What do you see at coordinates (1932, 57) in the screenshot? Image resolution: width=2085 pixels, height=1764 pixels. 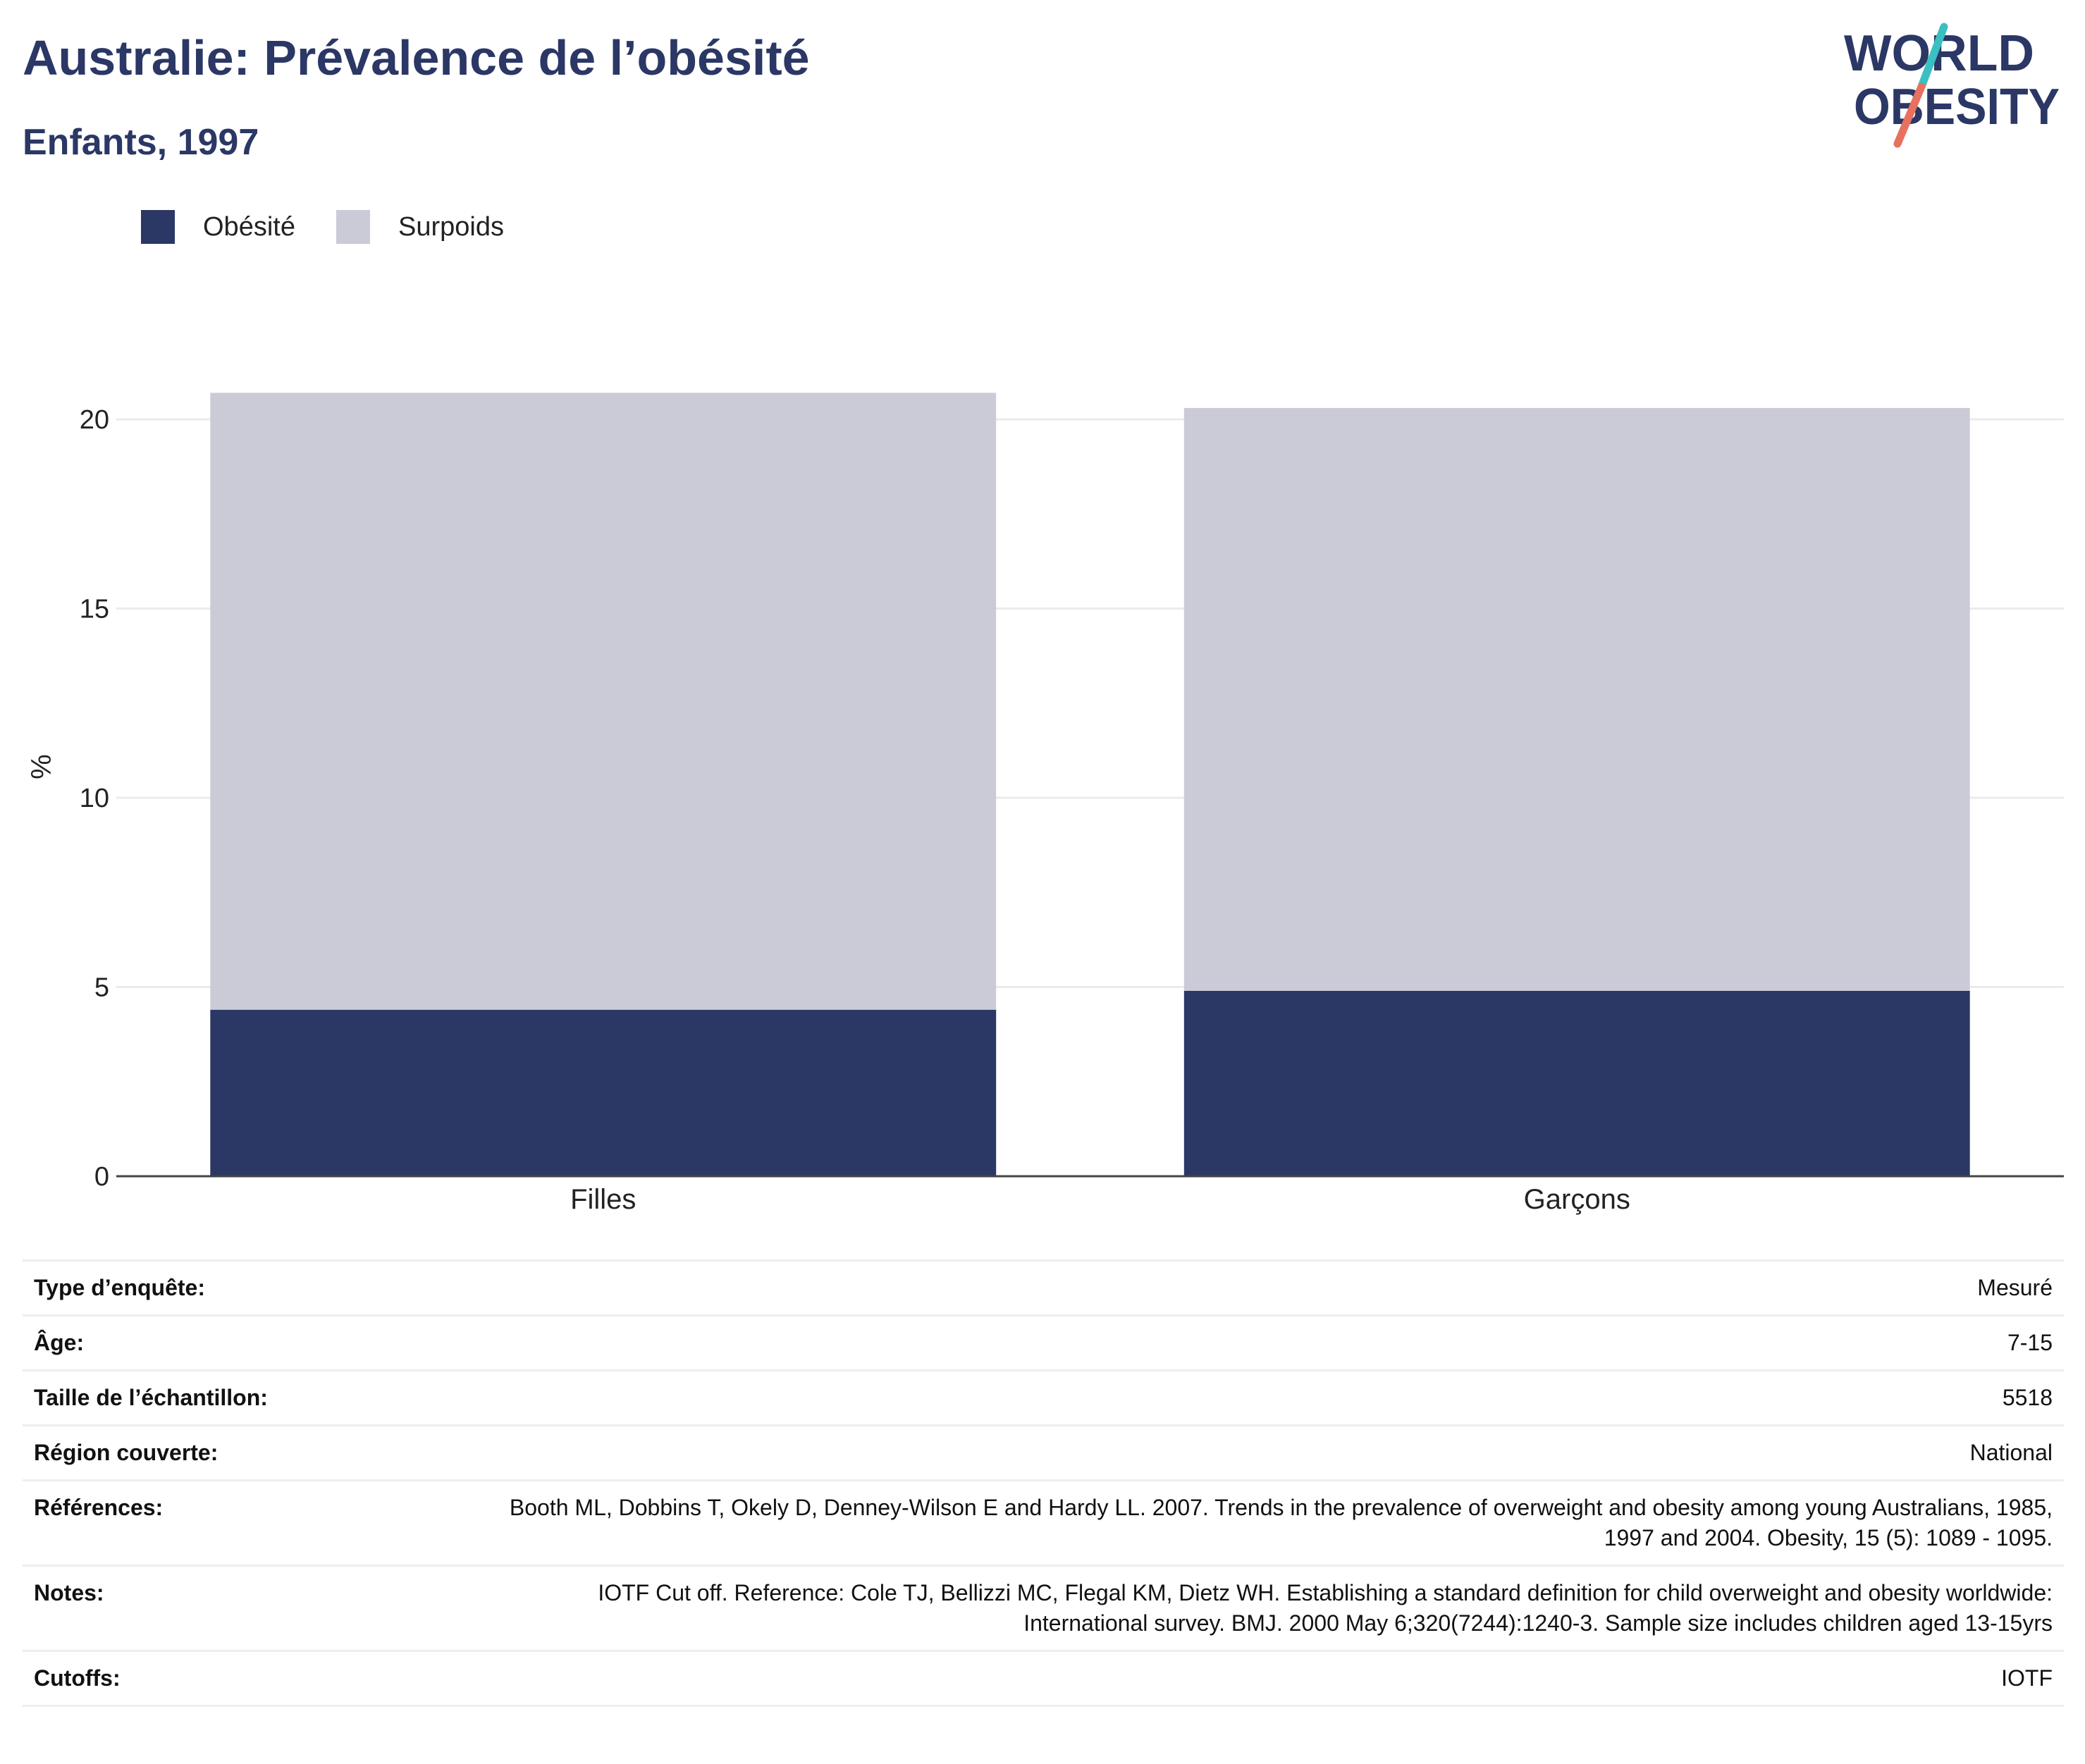 I see `logo-slash-teal` at bounding box center [1932, 57].